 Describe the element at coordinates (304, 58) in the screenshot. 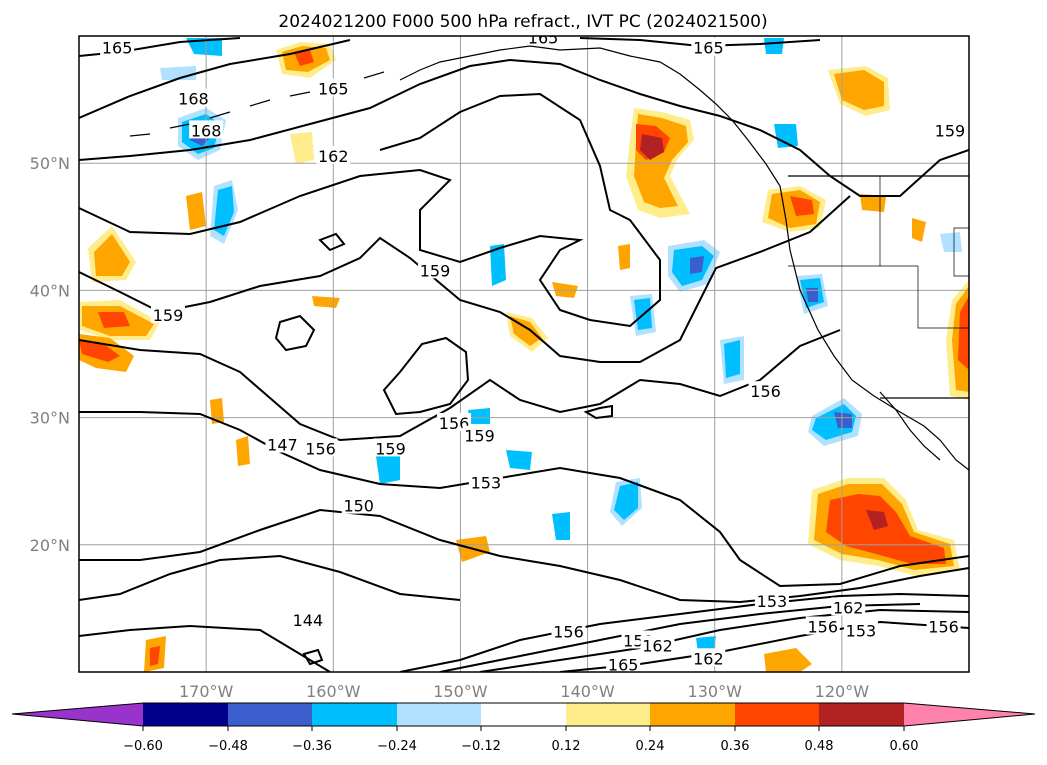

I see `positive-anomaly-nw-1-red` at that location.